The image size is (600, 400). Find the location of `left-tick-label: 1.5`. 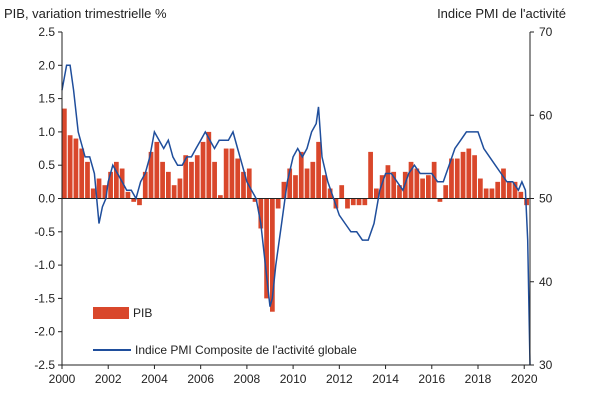

left-tick-label: 1.5 is located at coordinates (46, 99).